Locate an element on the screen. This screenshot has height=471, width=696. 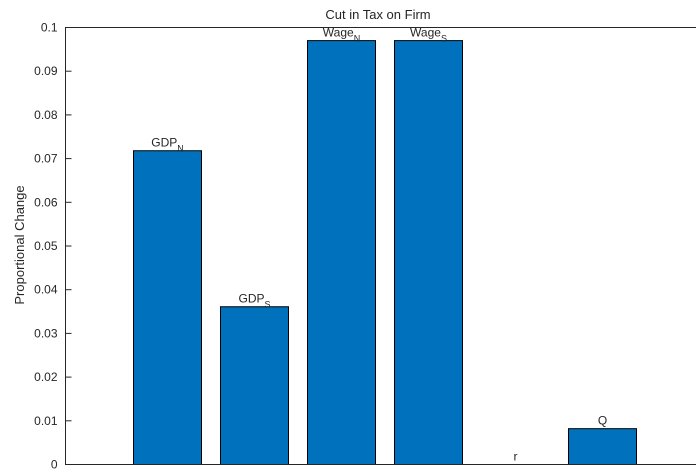
y-tick-label: 0.08 is located at coordinates (46, 115).